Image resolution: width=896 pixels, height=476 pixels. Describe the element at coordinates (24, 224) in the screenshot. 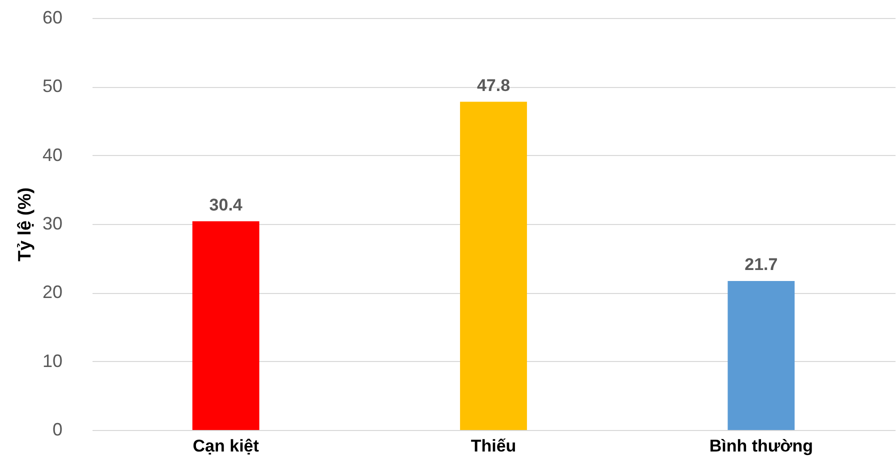

I see `y-axis-title: Tỷ lệ (%)` at that location.